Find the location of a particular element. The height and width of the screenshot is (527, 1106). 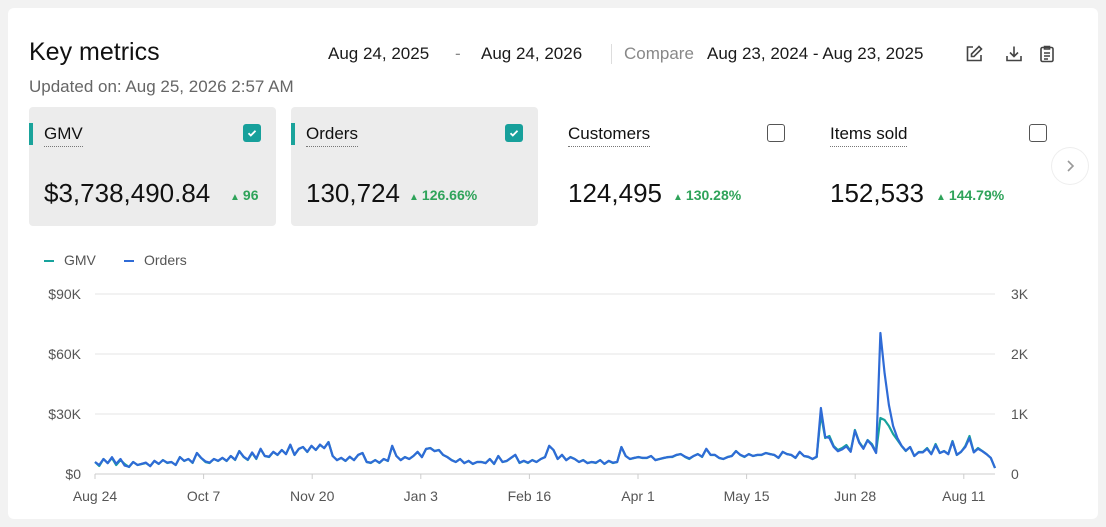

metric-card-orders: Orders 130,724 ▲ 126.66% is located at coordinates (414, 166).